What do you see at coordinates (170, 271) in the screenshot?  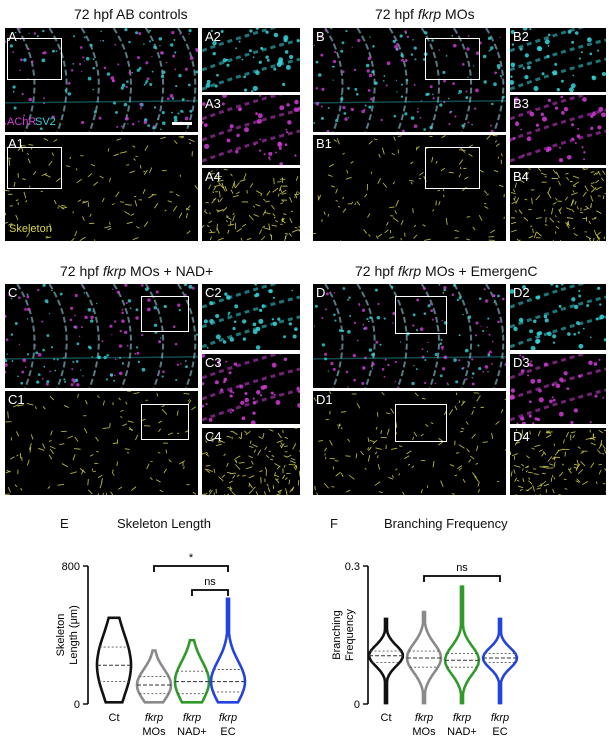 I see `title-text: MOs + NAD+` at bounding box center [170, 271].